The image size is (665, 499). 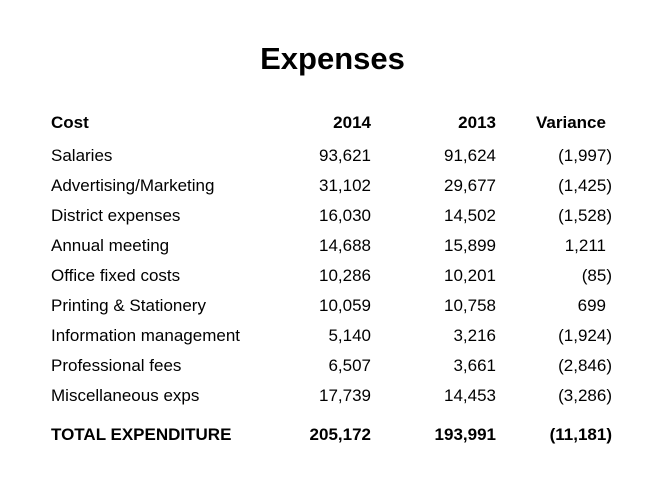 What do you see at coordinates (580, 434) in the screenshot?
I see `total-variance: (11,181)` at bounding box center [580, 434].